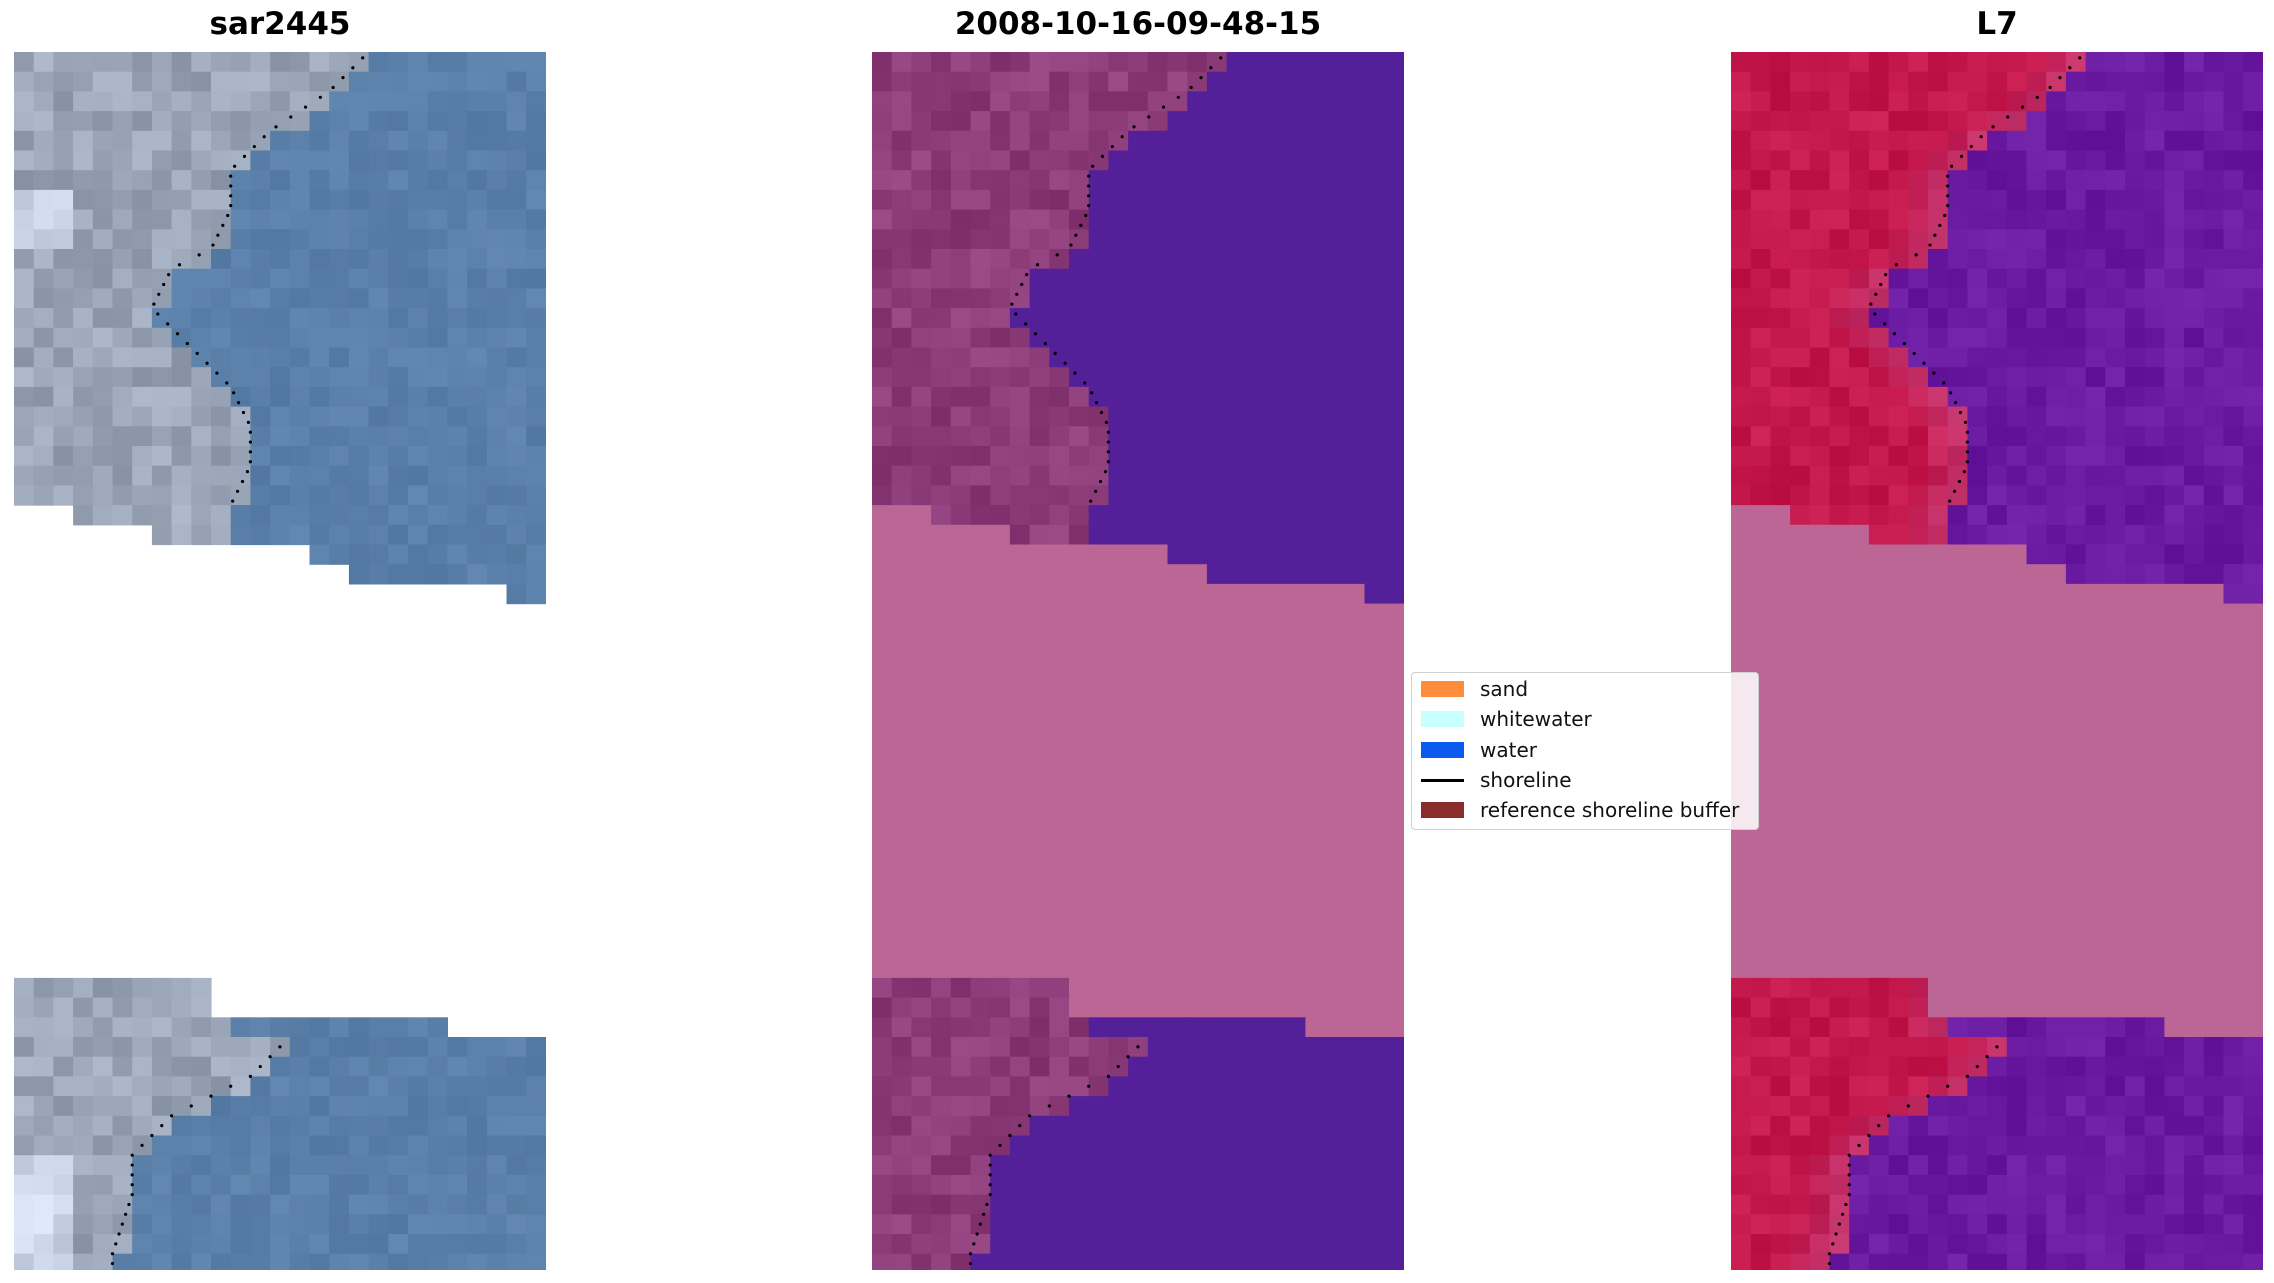 The height and width of the screenshot is (1283, 2274). I want to click on water-swatch, so click(1442, 750).